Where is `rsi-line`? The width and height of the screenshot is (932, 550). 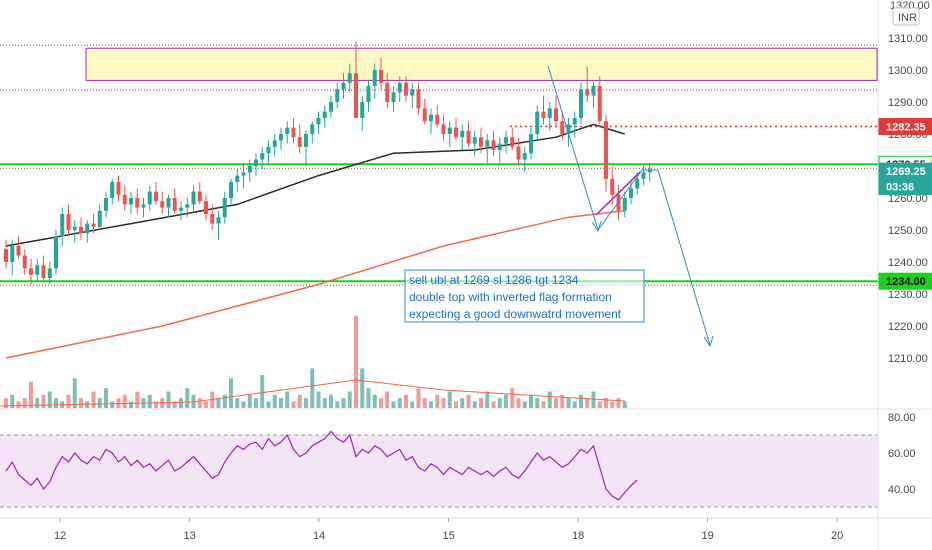
rsi-line is located at coordinates (321, 465).